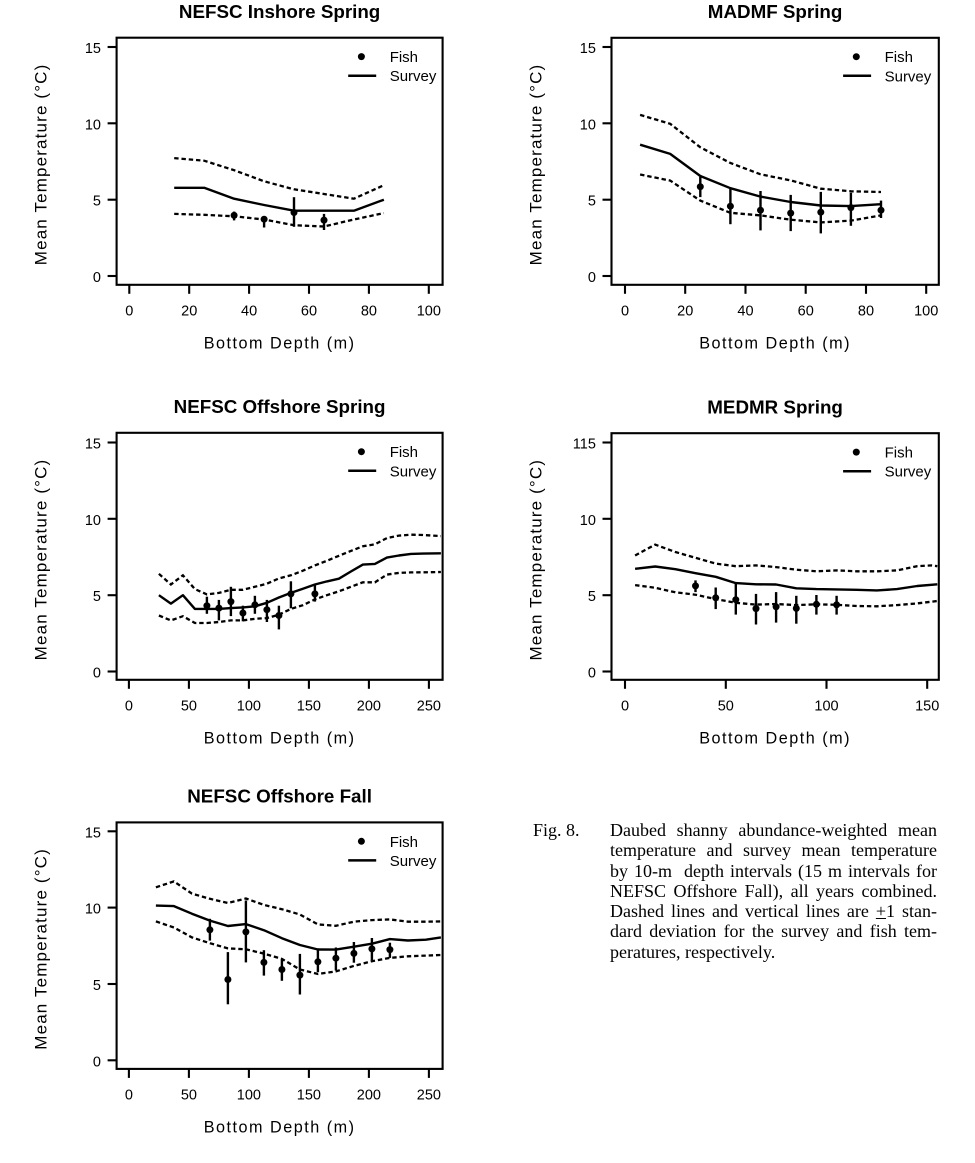 This screenshot has height=1163, width=975. Describe the element at coordinates (279, 11) in the screenshot. I see `svg-text: NEFSC Inshore Spring` at that location.